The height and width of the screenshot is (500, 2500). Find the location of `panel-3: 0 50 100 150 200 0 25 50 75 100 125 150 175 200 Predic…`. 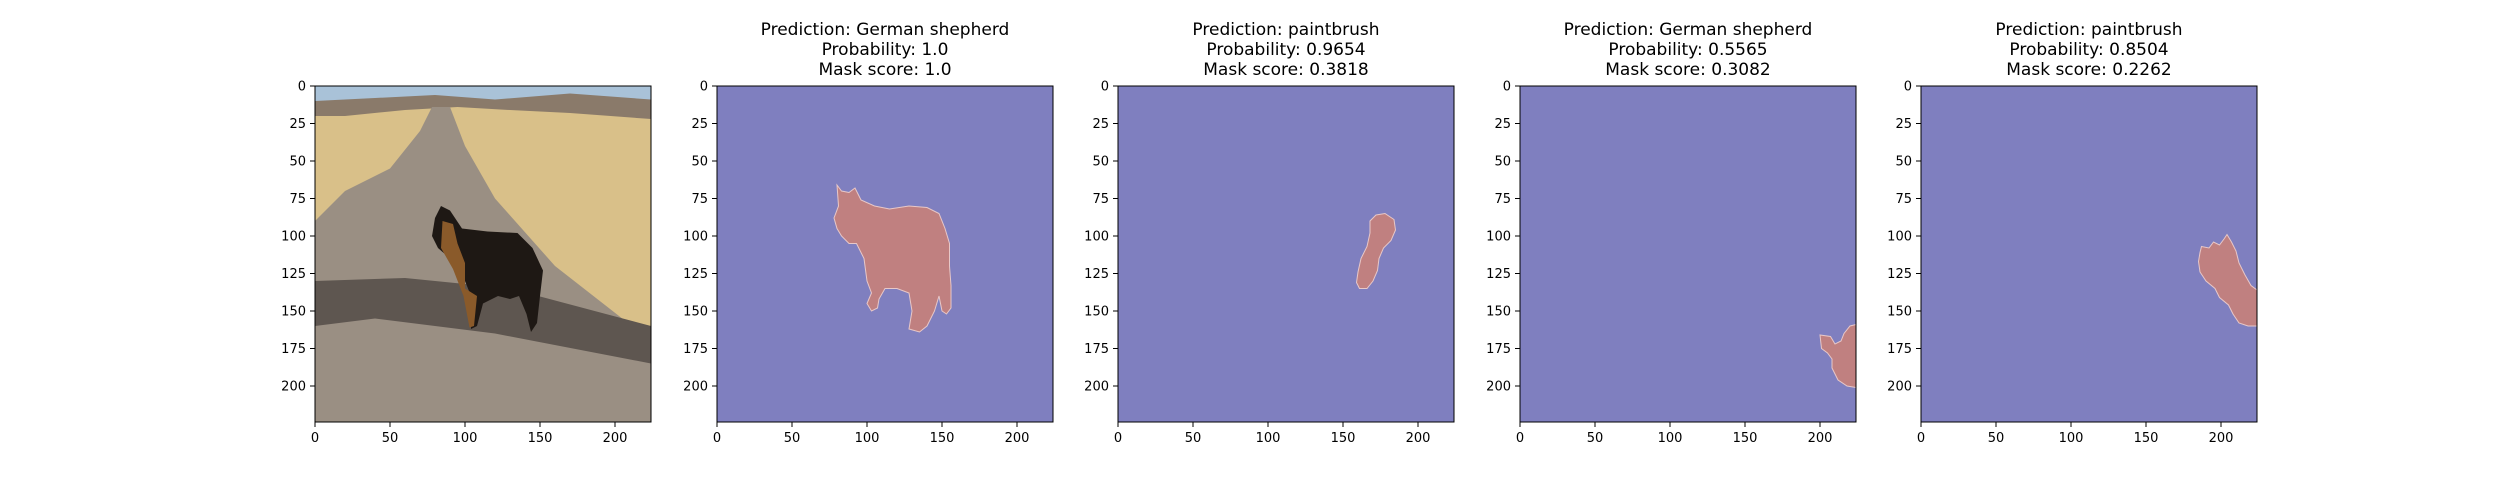

panel-3: 0 50 100 150 200 0 25 50 75 100 125 150 175 200 Predic… is located at coordinates (1269, 233).